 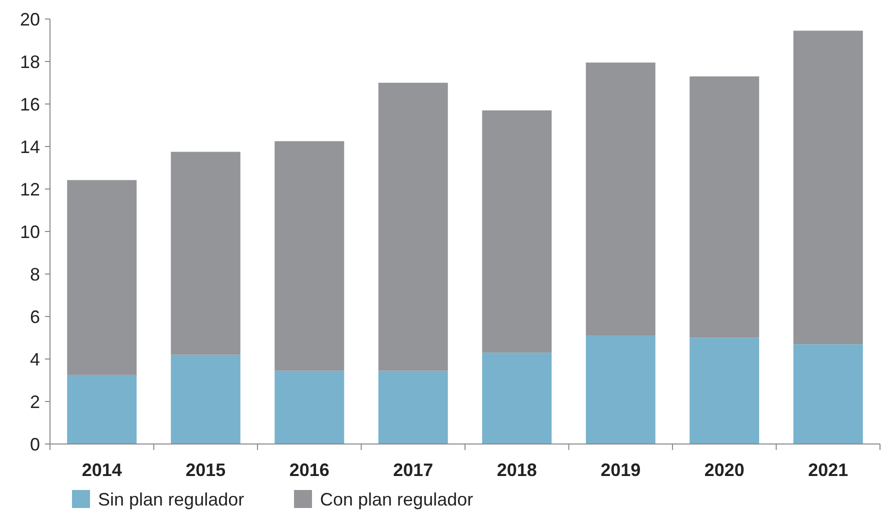 What do you see at coordinates (828, 470) in the screenshot?
I see `x-tick-label: 2021` at bounding box center [828, 470].